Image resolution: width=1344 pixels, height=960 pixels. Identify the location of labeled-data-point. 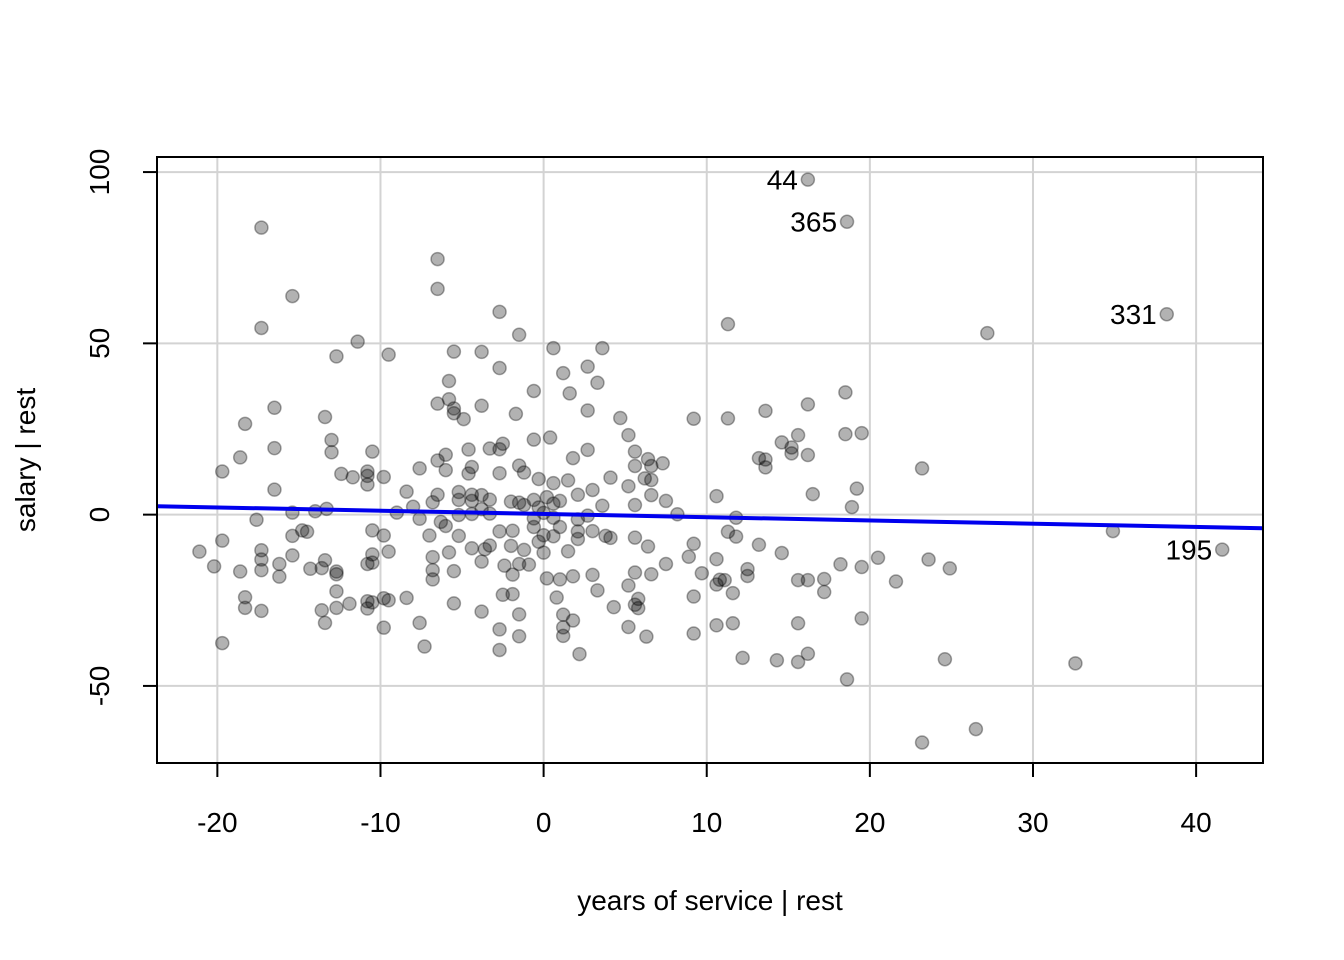
(847, 221).